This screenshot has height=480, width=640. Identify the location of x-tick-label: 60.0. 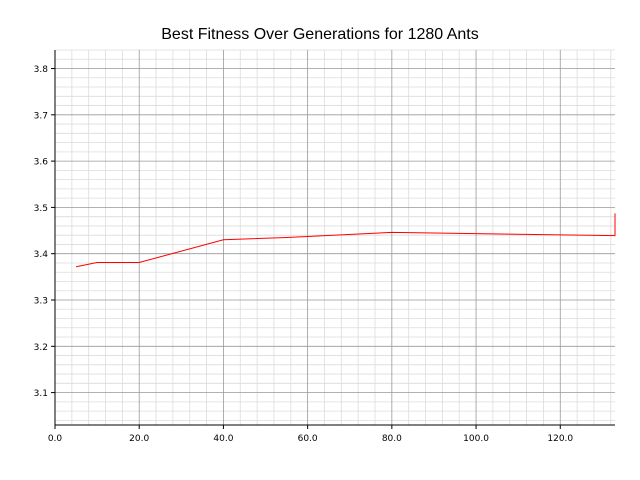
(308, 439).